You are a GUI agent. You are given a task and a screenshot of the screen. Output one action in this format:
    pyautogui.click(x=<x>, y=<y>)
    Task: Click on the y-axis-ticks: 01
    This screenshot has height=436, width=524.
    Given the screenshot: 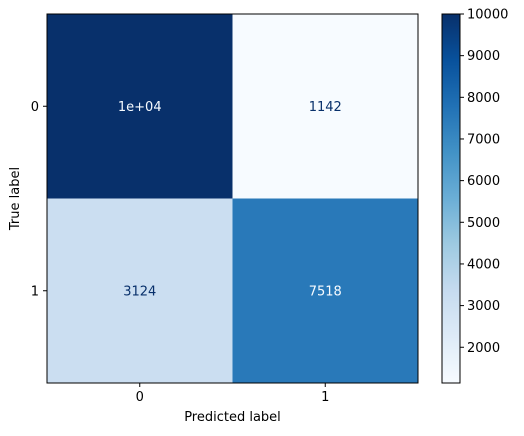 What is the action you would take?
    pyautogui.click(x=39, y=199)
    